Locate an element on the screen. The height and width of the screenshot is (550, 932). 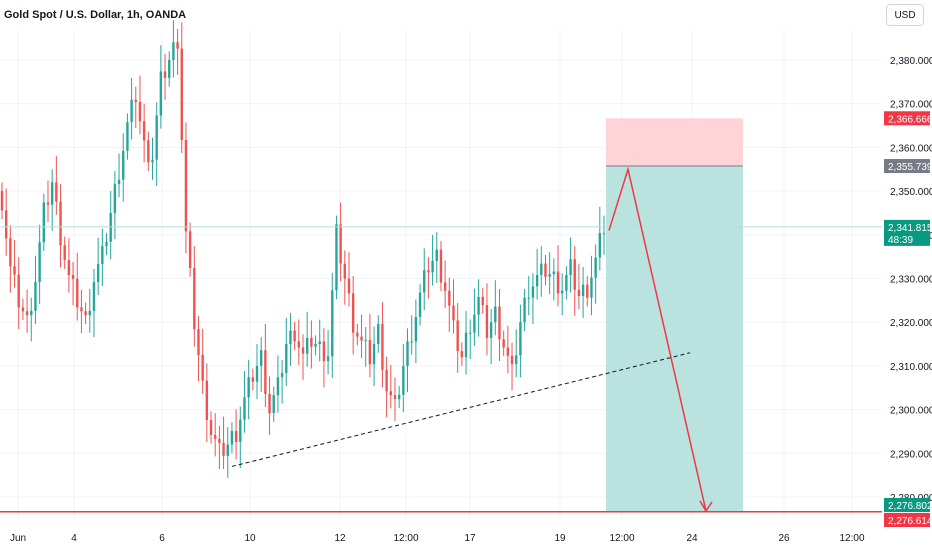
price-tick-label: 2,310.000 is located at coordinates (911, 367).